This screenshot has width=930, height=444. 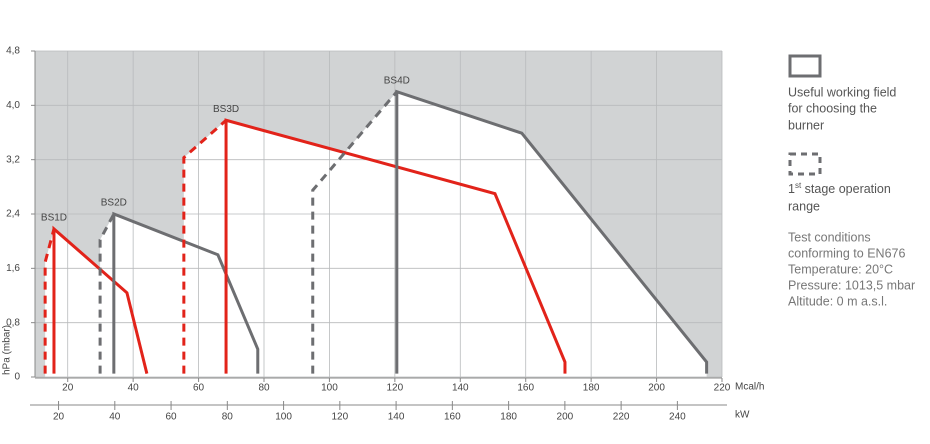 What do you see at coordinates (228, 417) in the screenshot?
I see `x2-tick-label: 80` at bounding box center [228, 417].